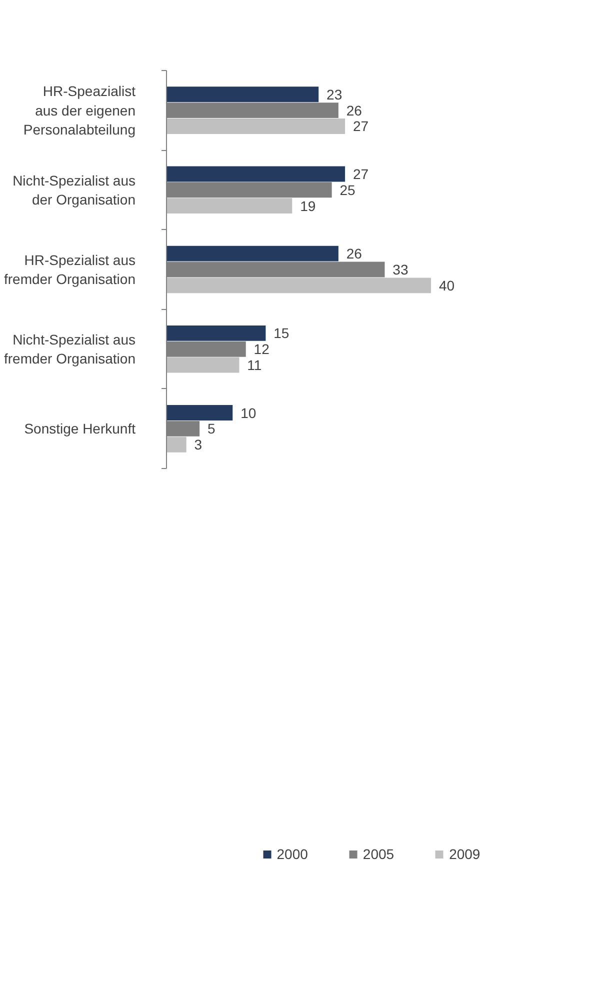  What do you see at coordinates (464, 854) in the screenshot?
I see `legend-label: 2009` at bounding box center [464, 854].